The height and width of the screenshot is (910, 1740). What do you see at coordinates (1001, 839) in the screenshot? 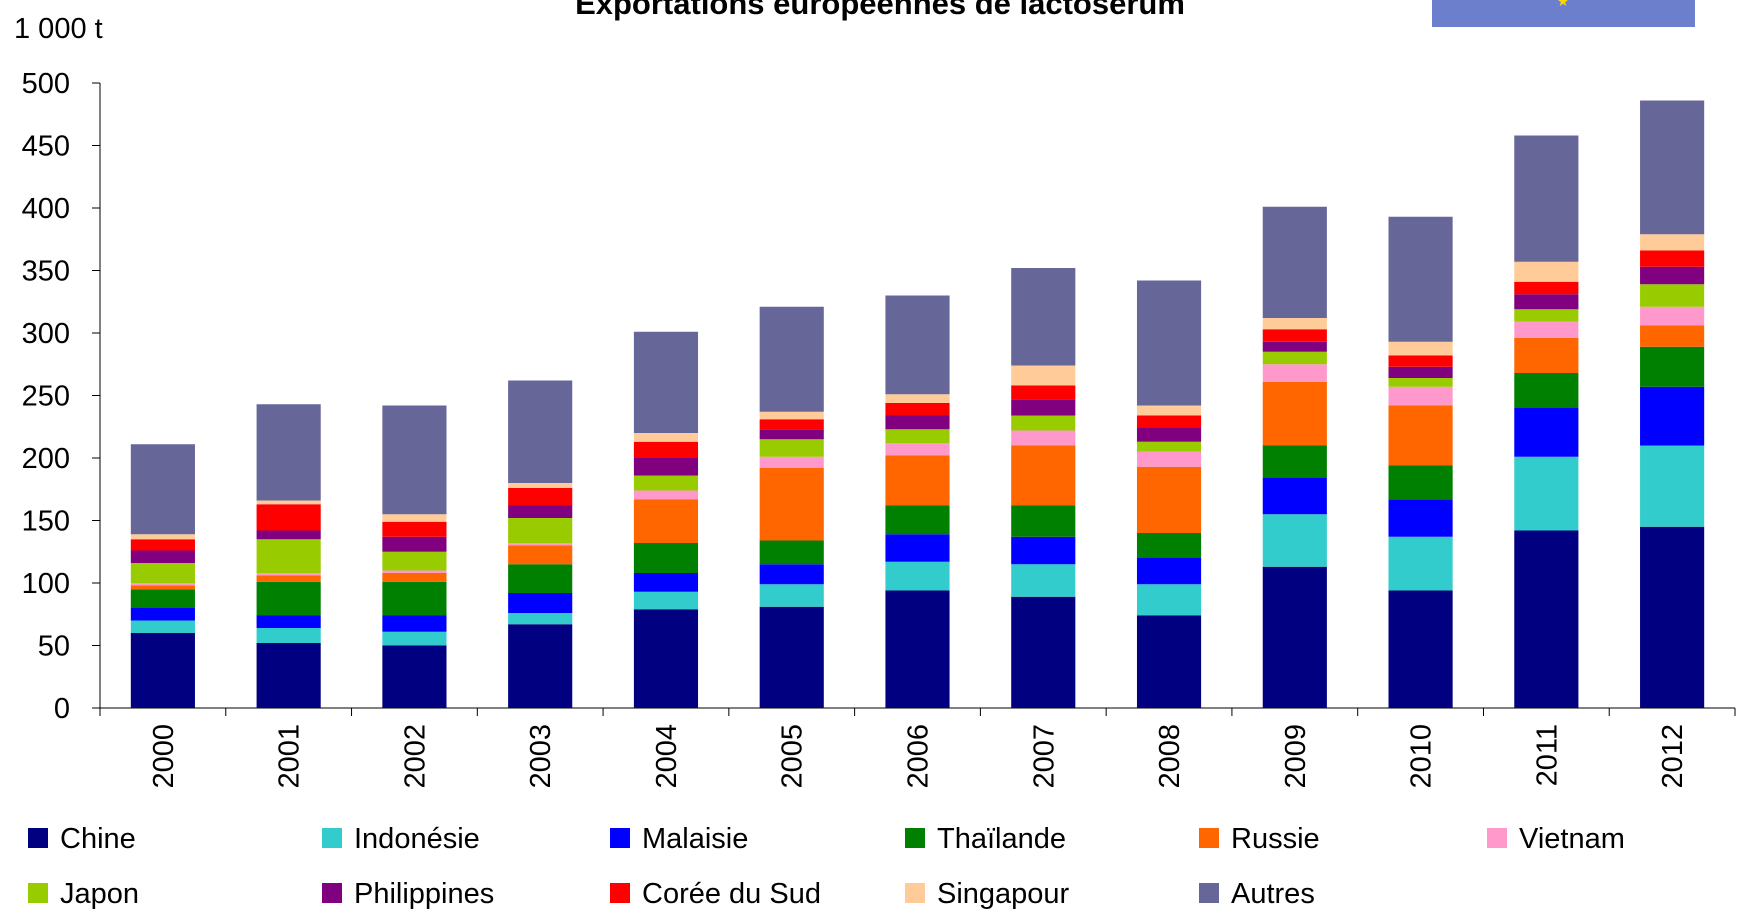
I see `legend-label: Thaïlande` at bounding box center [1001, 839].